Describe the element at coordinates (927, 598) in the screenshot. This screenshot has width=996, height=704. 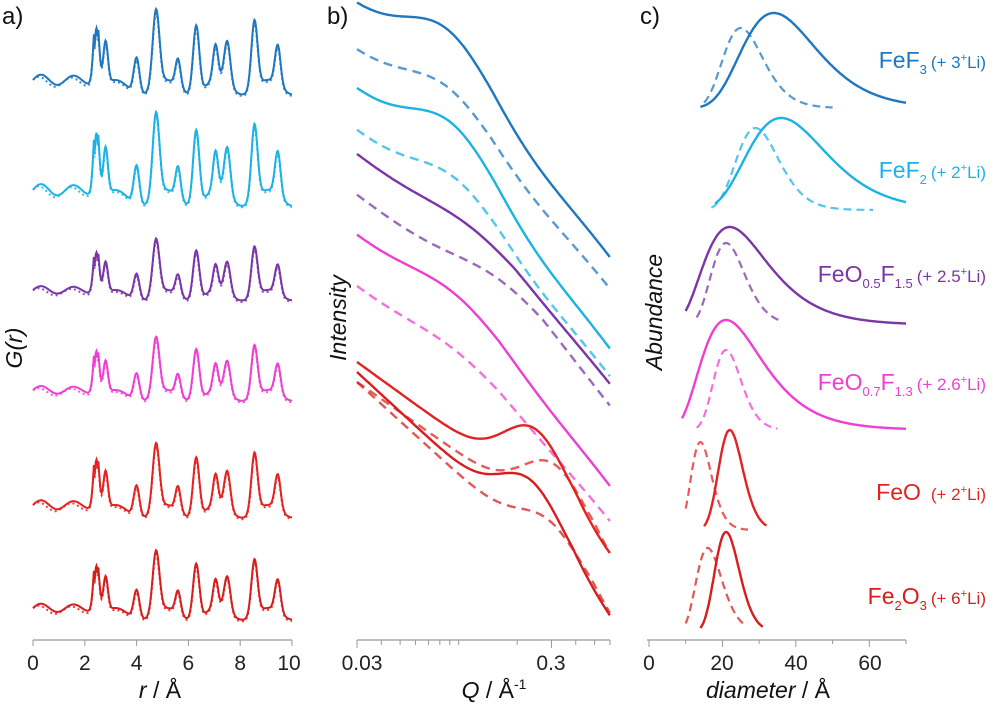
I see `label-fe2o3: Fe2O3 (+ 6+Li)` at that location.